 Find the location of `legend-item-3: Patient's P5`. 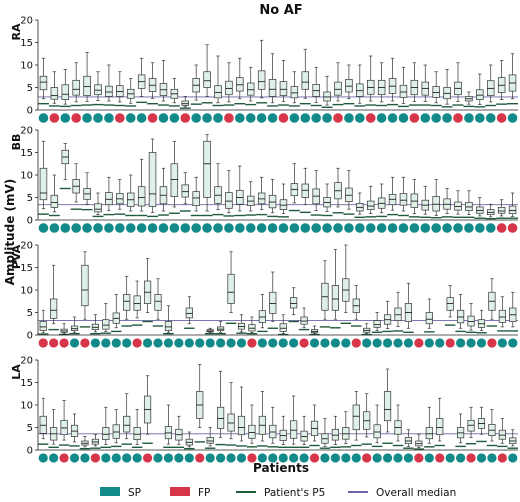

legend-item-3: Patient's P5 is located at coordinates (280, 493).